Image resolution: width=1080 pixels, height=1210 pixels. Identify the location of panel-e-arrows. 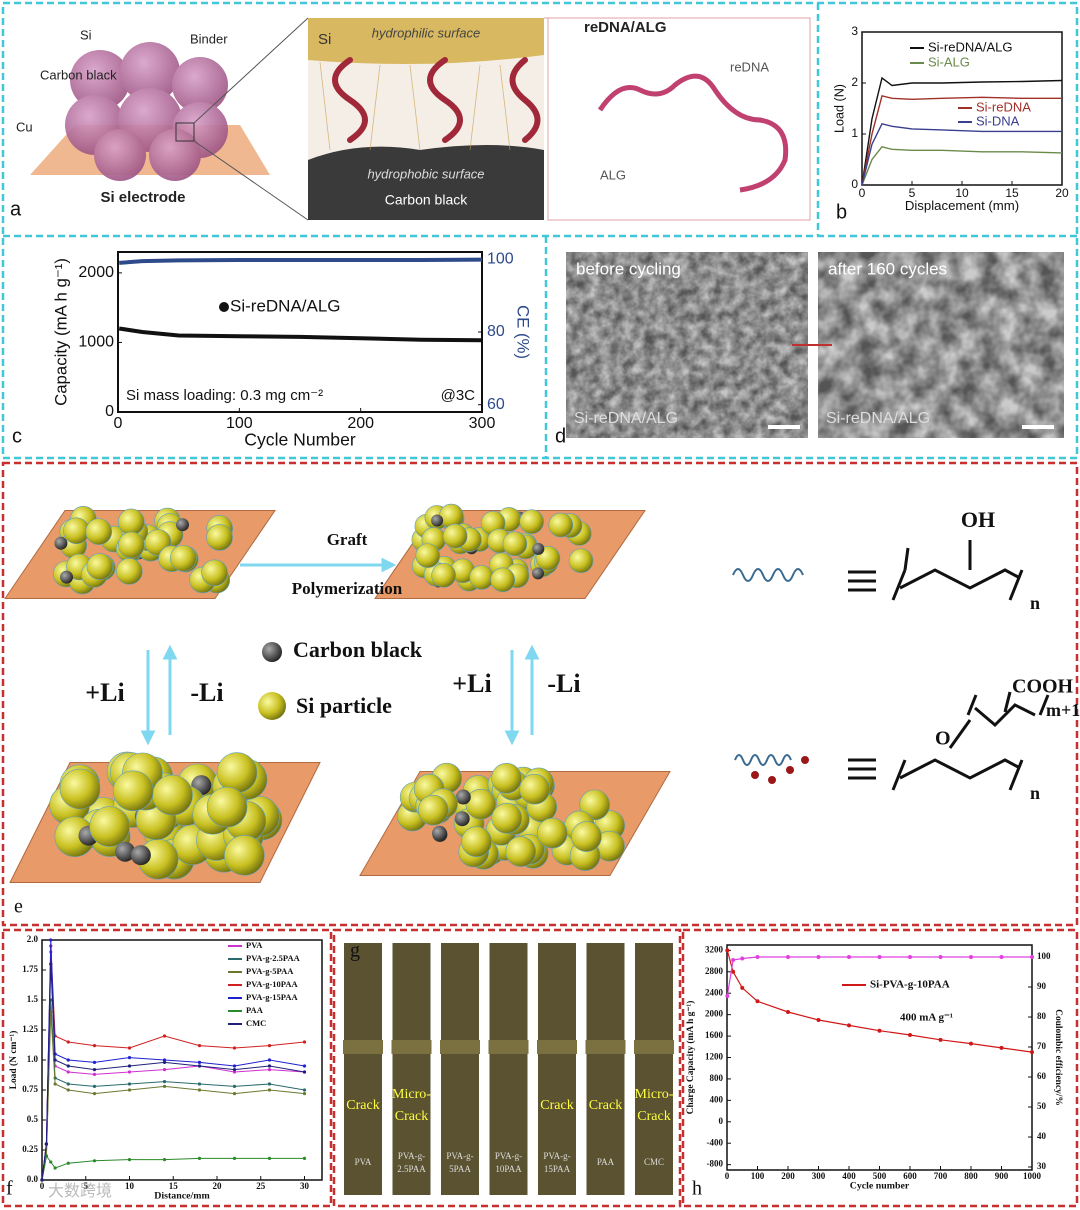
(340, 651).